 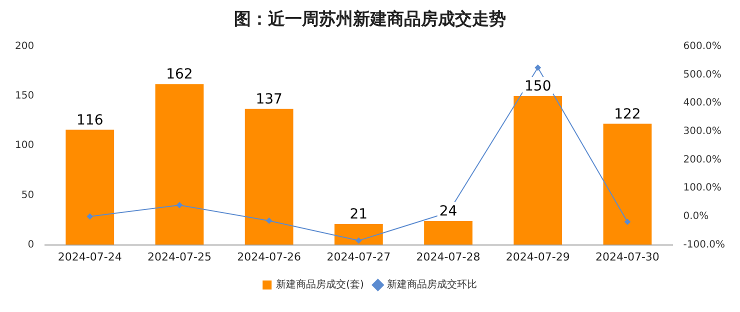 What do you see at coordinates (702, 46) in the screenshot?
I see `y2-tick-label: 600.0%` at bounding box center [702, 46].